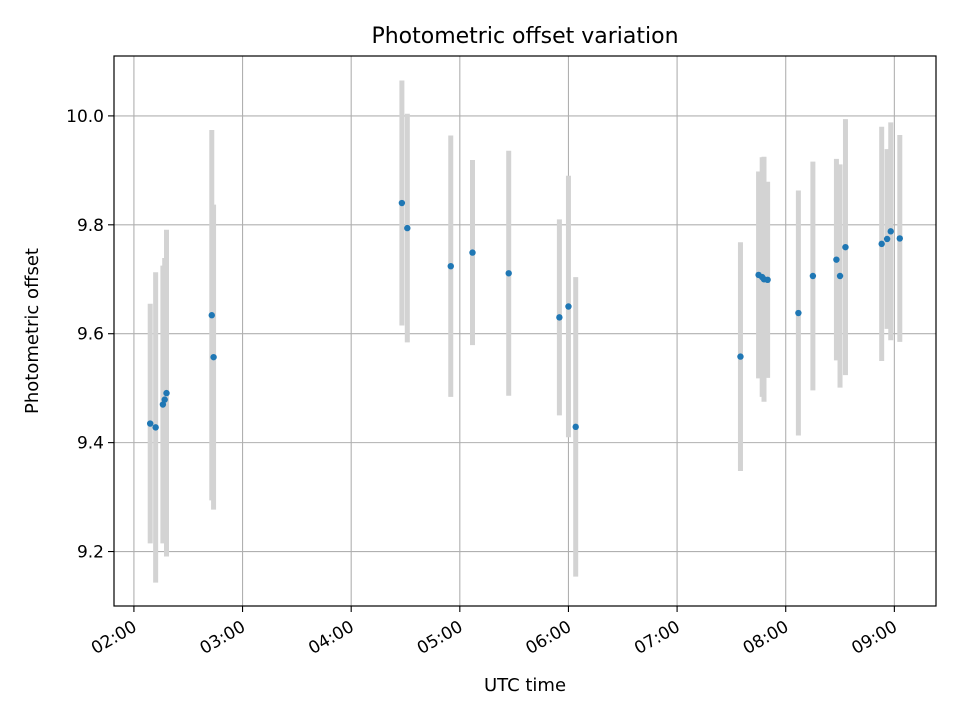  I want to click on y-axis-label: Photometric offset, so click(32, 331).